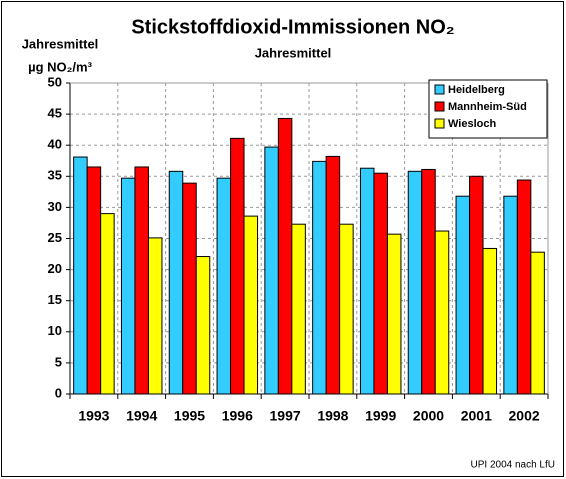 The height and width of the screenshot is (479, 566). What do you see at coordinates (141, 416) in the screenshot?
I see `x-tick-label: 1994` at bounding box center [141, 416].